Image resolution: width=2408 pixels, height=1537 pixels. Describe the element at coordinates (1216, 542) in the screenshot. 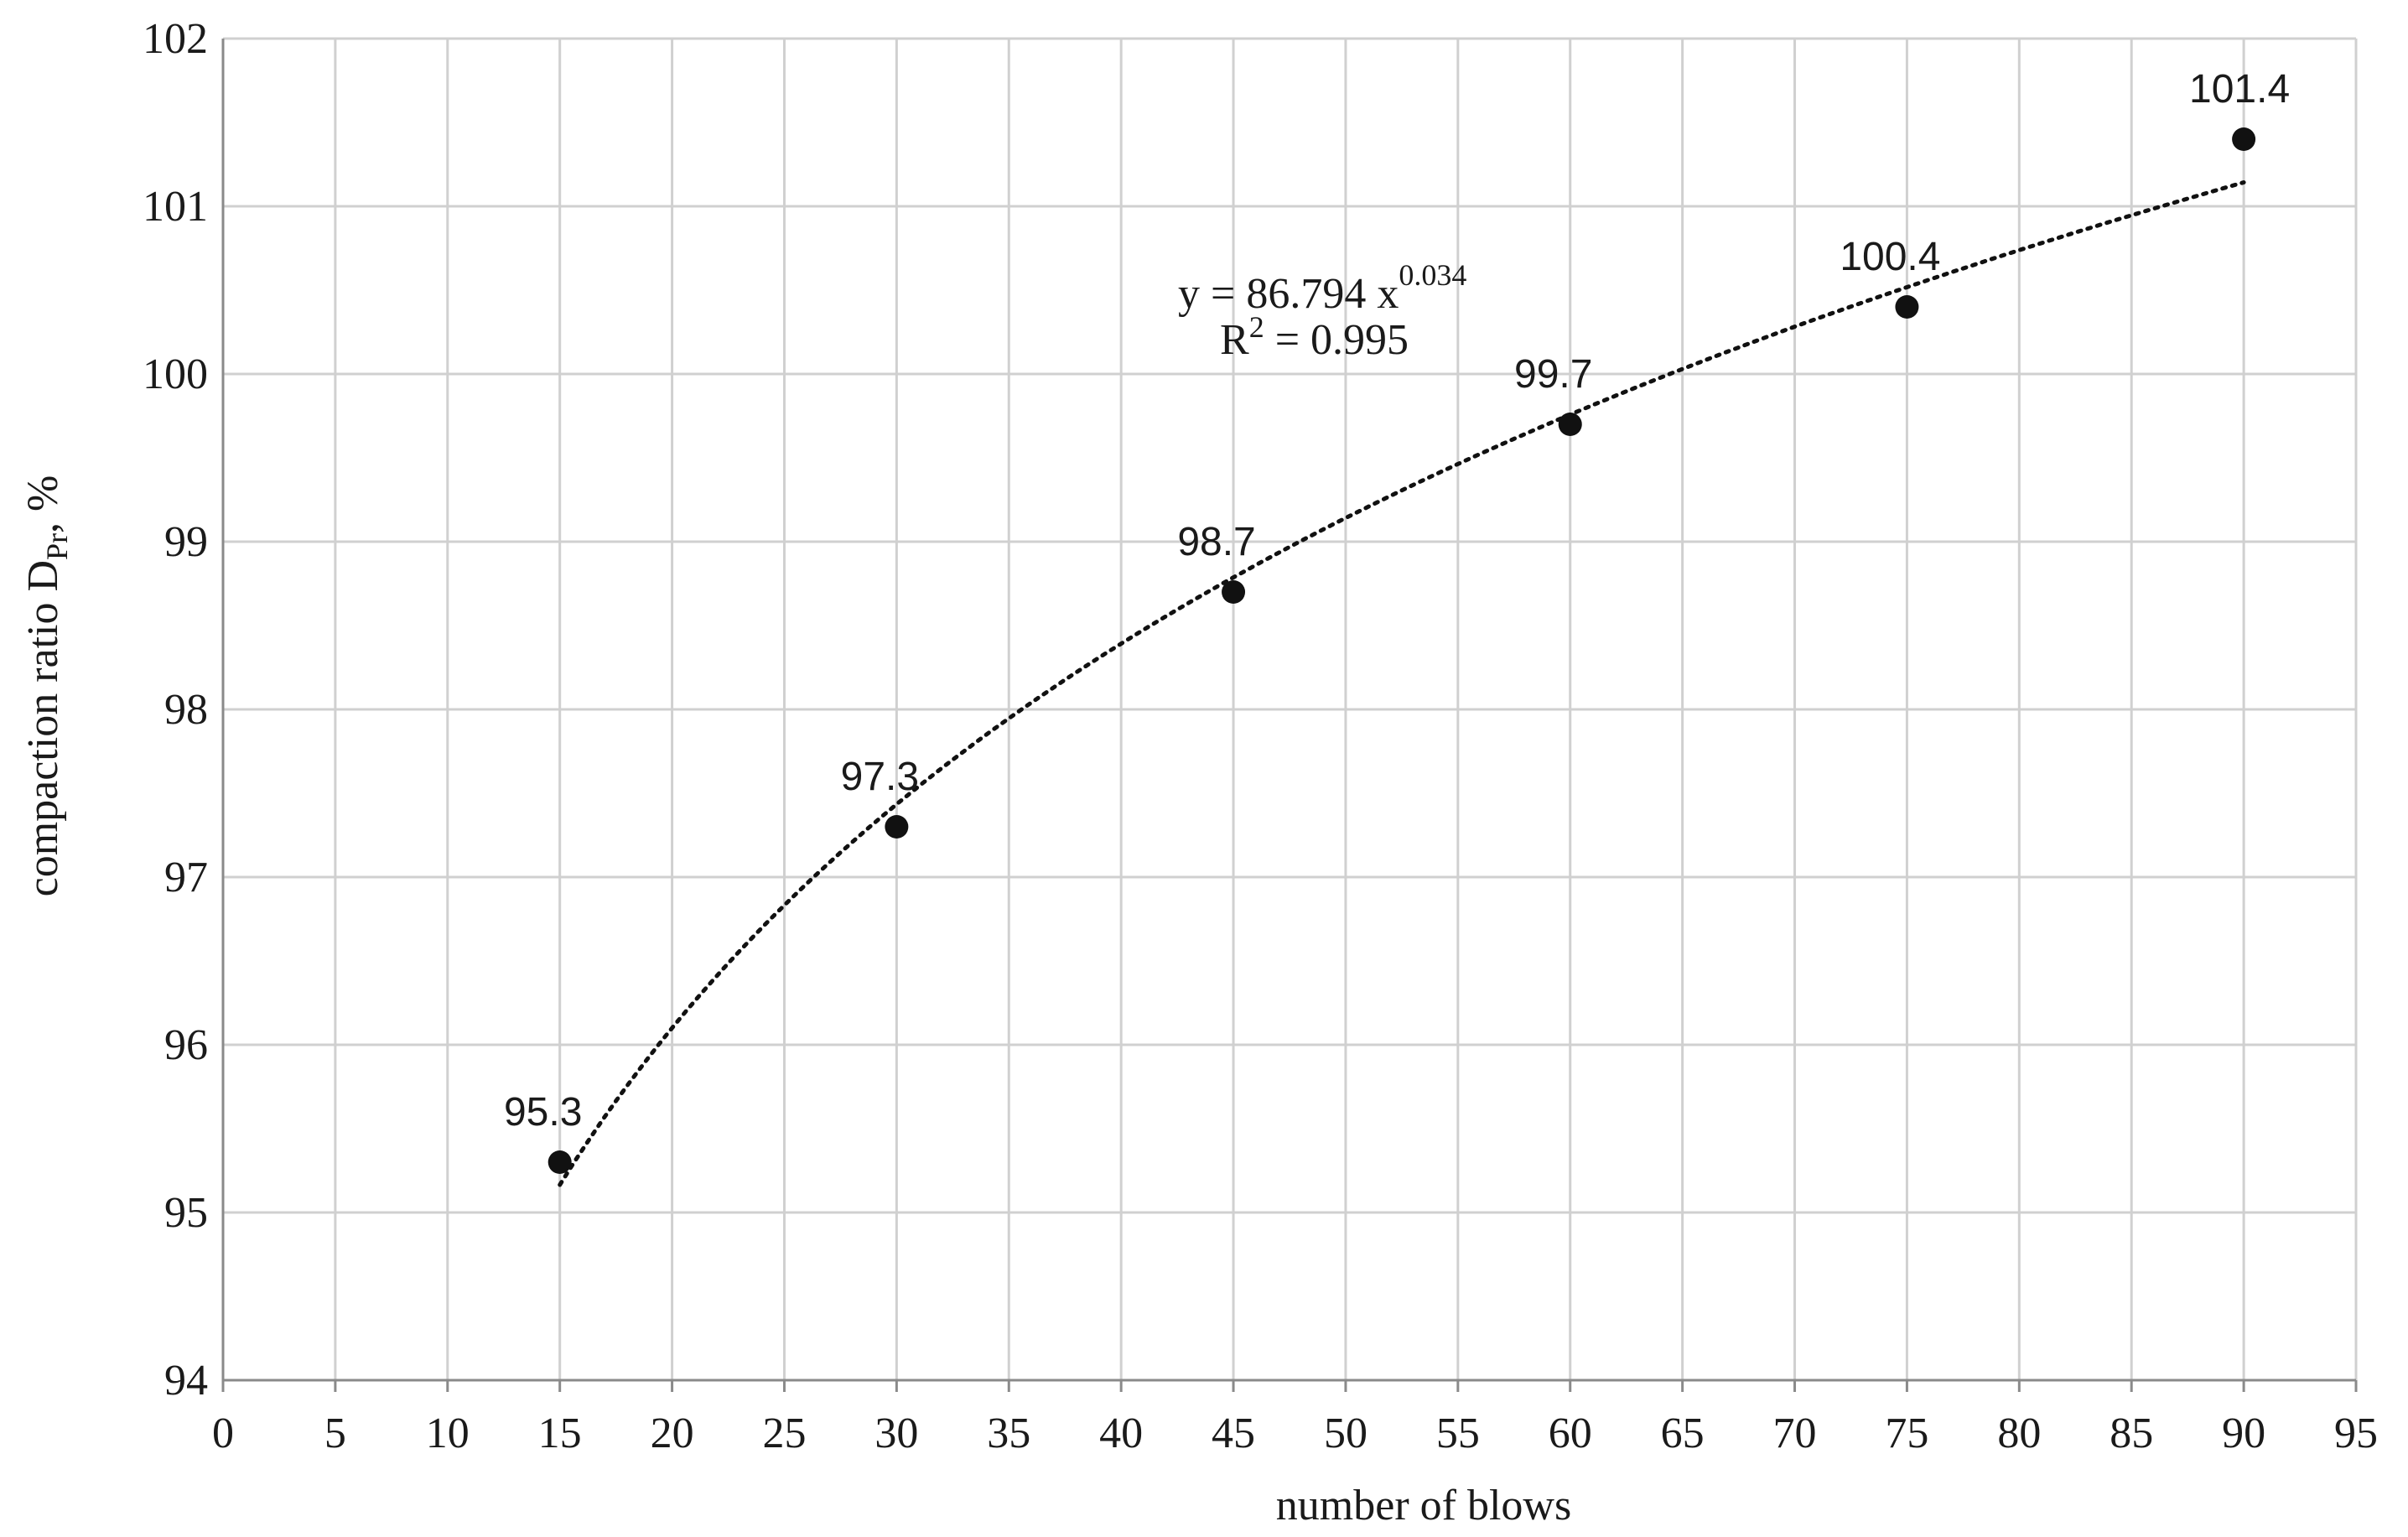

I see `data-label: 98.7` at that location.